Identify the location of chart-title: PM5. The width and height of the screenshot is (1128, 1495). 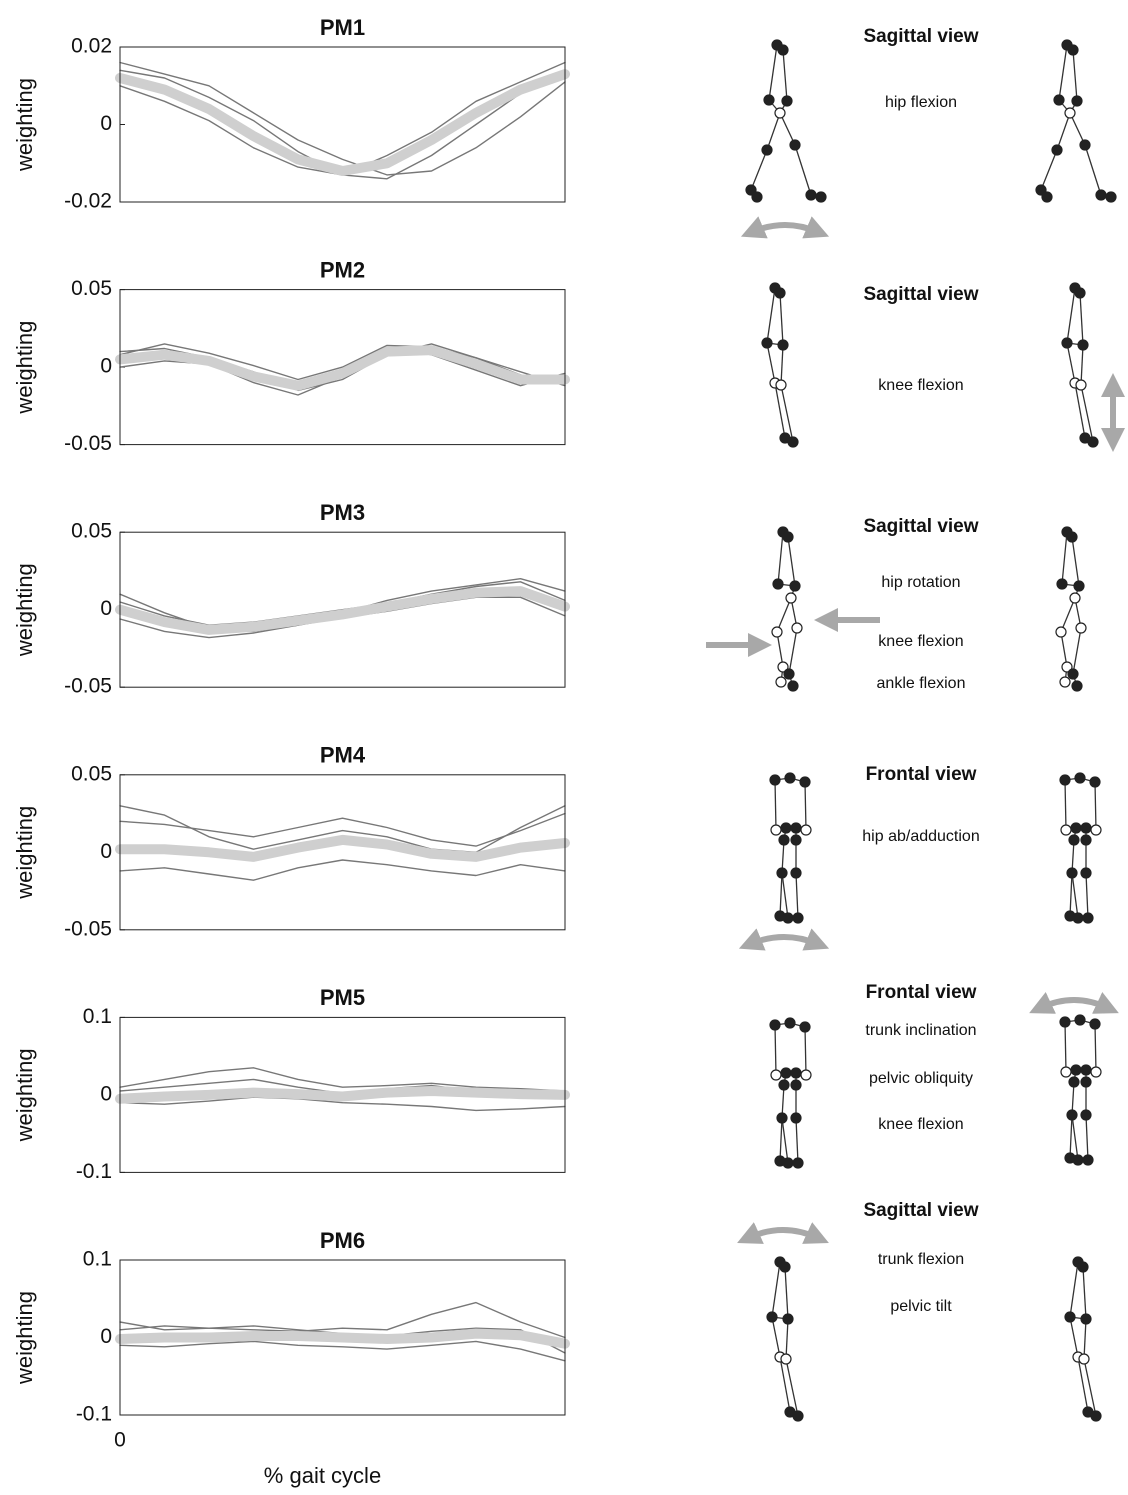
(342, 997).